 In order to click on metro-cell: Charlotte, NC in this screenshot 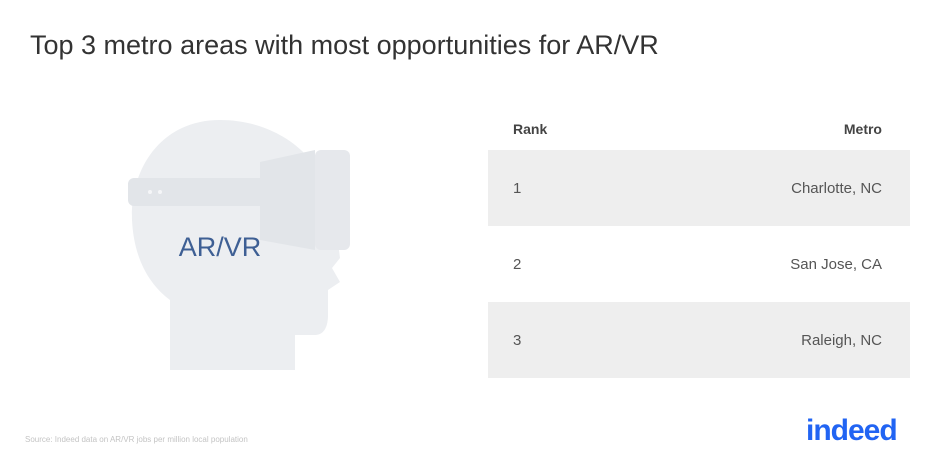, I will do `click(769, 188)`.